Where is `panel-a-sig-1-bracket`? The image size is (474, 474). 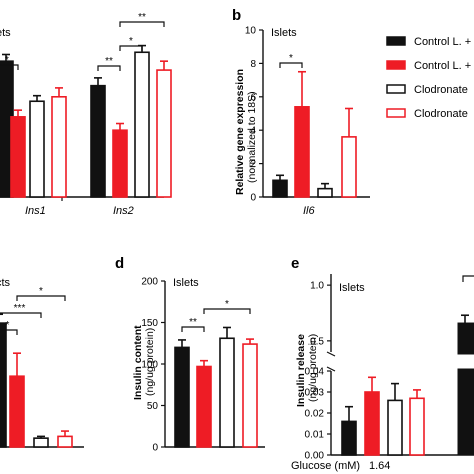 panel-a-sig-1-bracket is located at coordinates (109, 68).